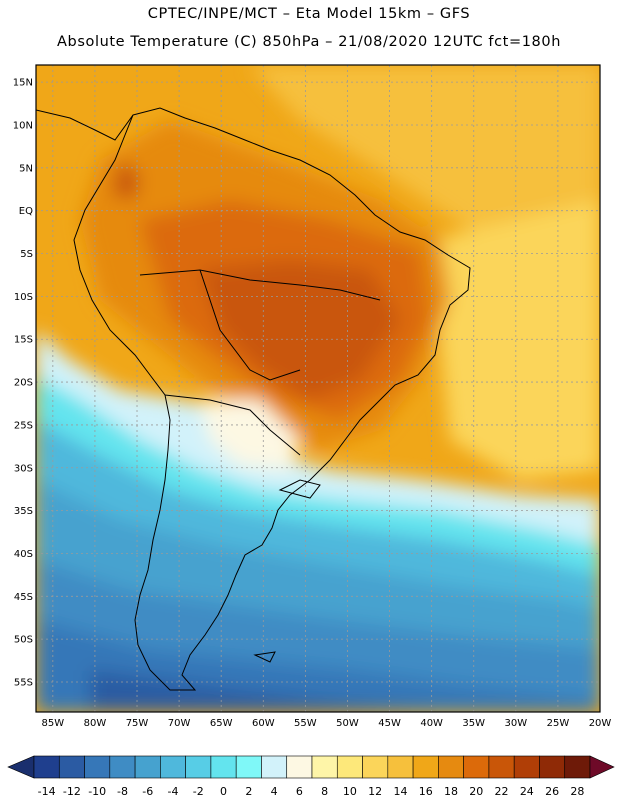  I want to click on colorbar, so click(311, 767).